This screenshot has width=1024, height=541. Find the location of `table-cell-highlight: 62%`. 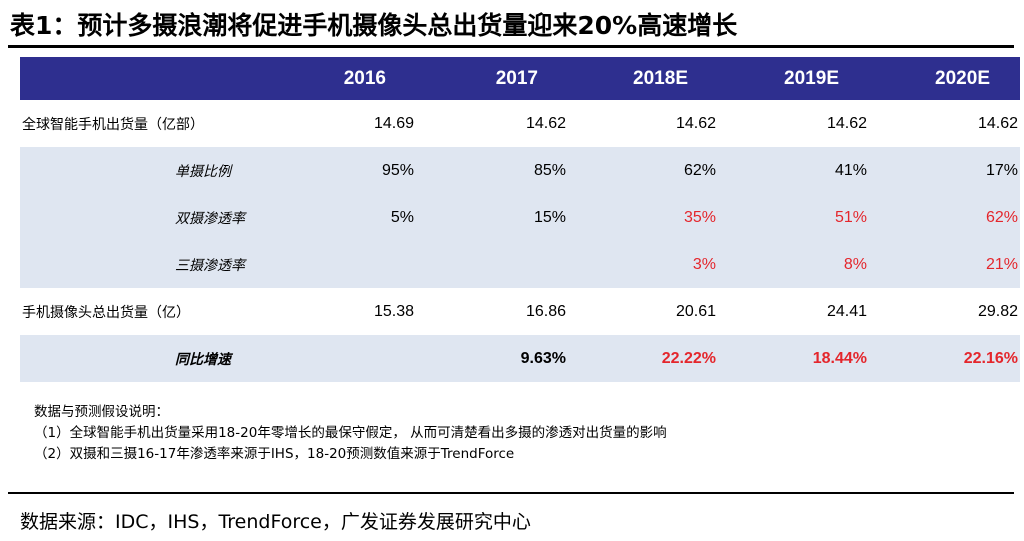

table-cell-highlight: 62% is located at coordinates (1001, 217).